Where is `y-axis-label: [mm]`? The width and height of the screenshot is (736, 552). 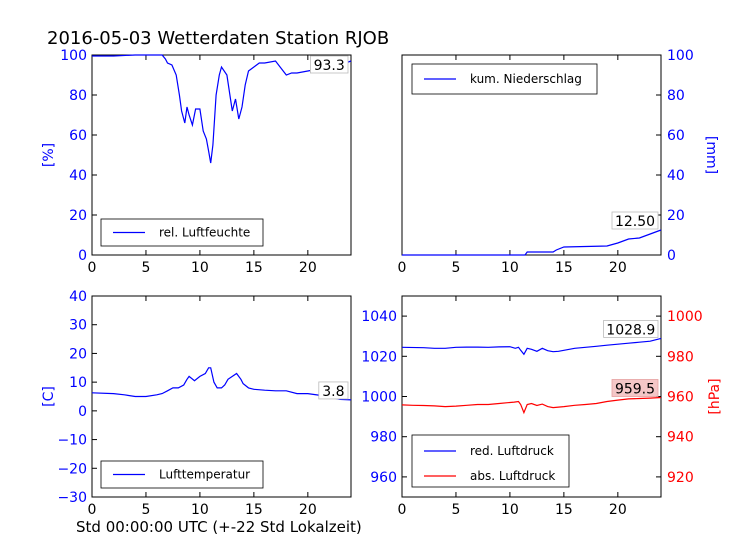 y-axis-label: [mm] is located at coordinates (711, 155).